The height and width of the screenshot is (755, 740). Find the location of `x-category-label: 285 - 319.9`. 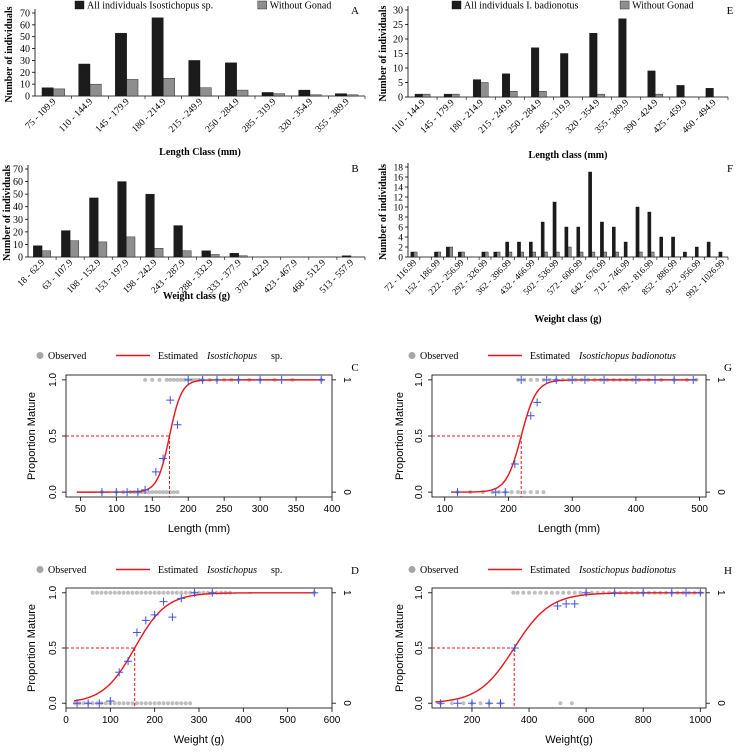

x-category-label: 285 - 319.9 is located at coordinates (260, 116).